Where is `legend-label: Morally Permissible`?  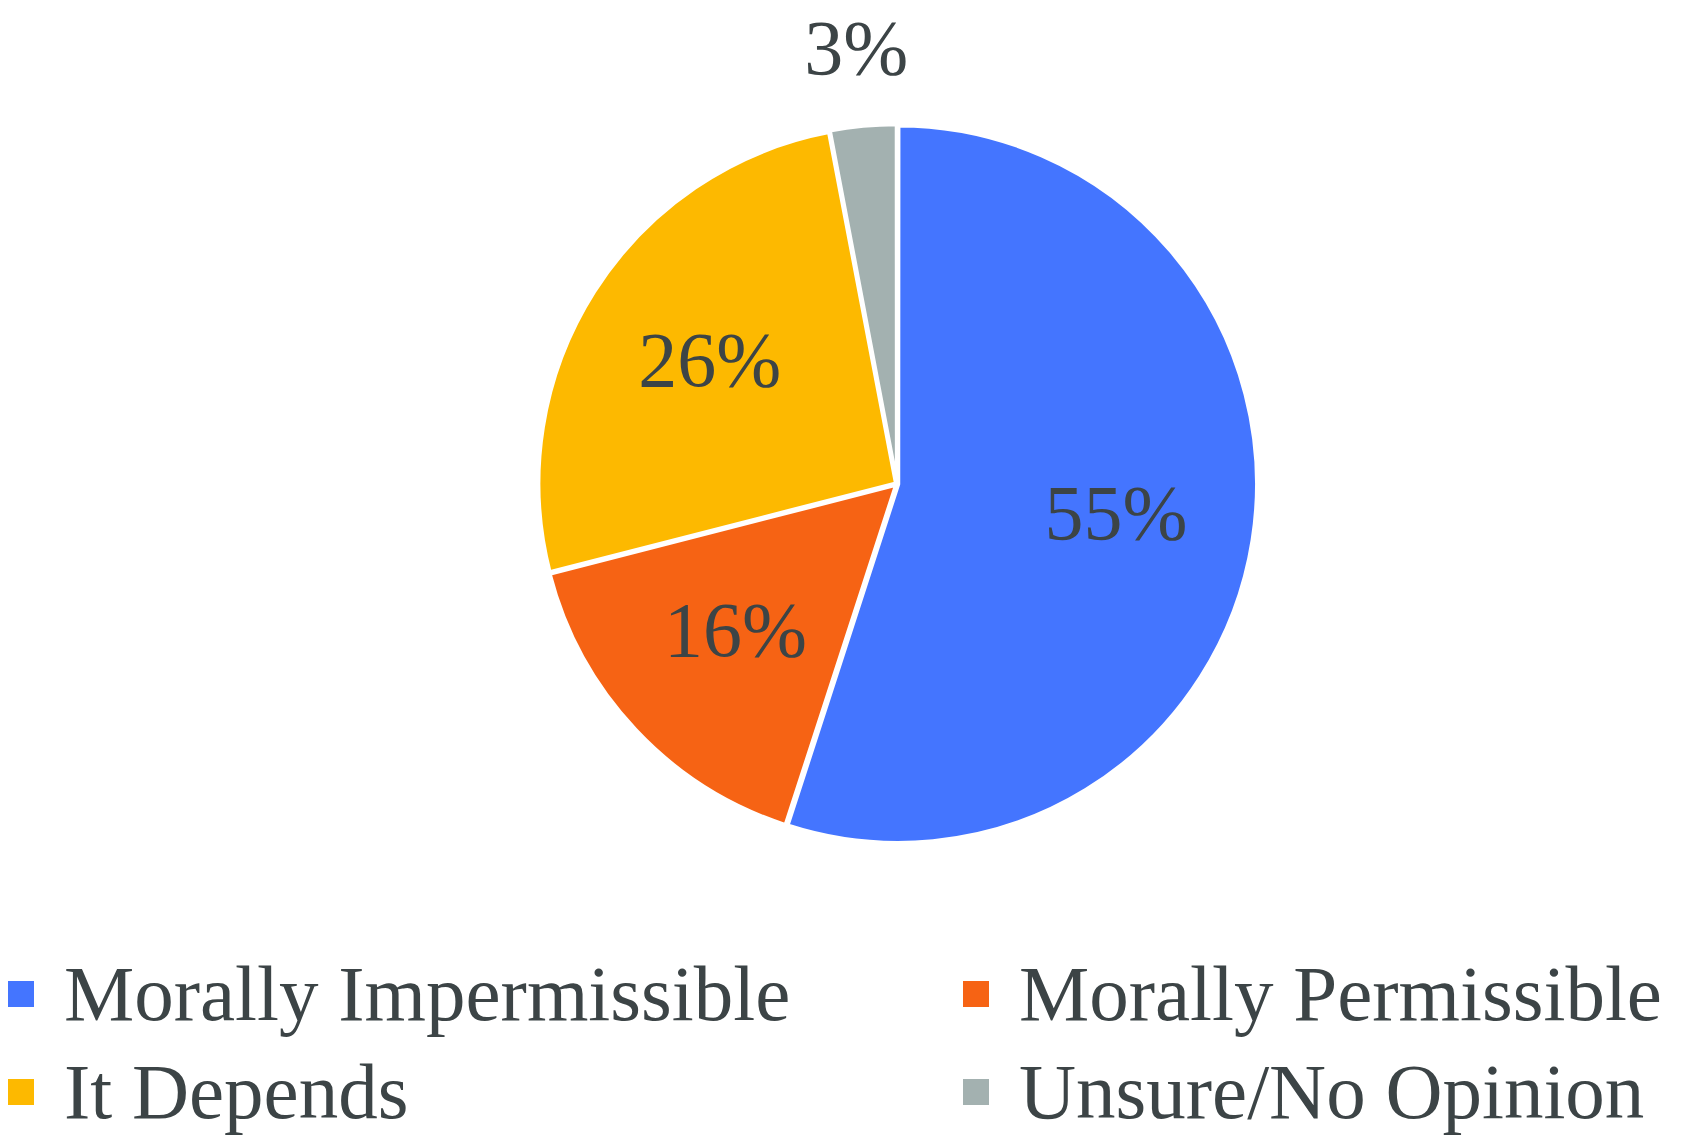 legend-label: Morally Permissible is located at coordinates (1340, 994).